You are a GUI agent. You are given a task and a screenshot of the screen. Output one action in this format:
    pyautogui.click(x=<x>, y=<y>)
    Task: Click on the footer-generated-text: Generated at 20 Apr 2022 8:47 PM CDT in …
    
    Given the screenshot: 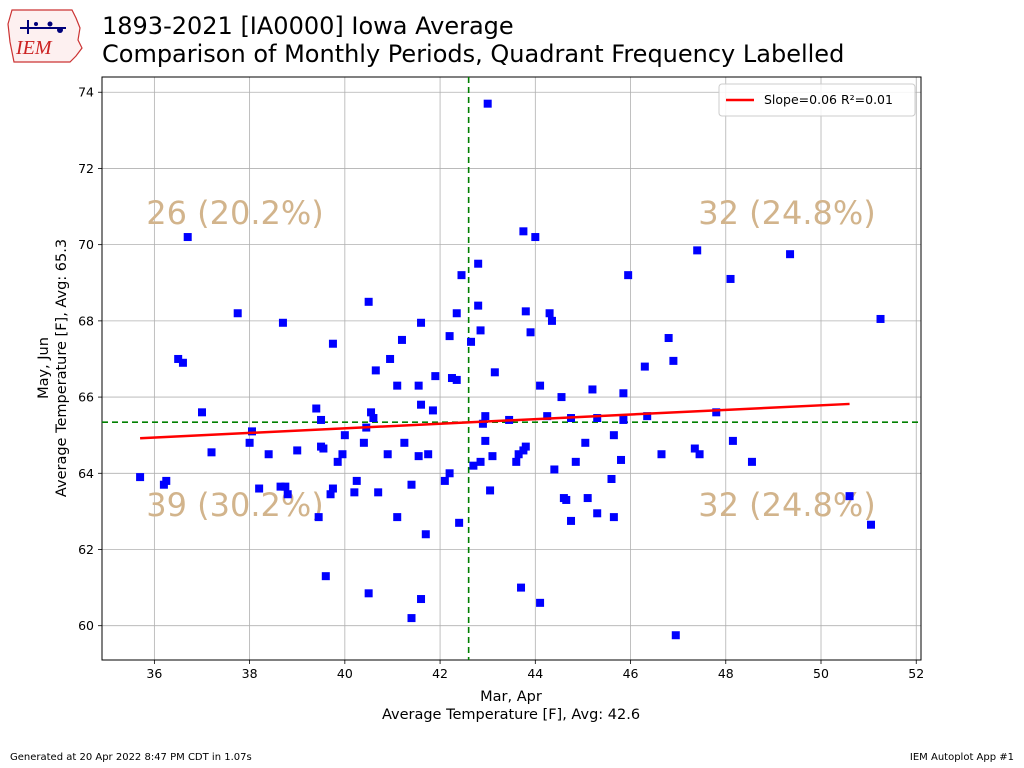 What is the action you would take?
    pyautogui.click(x=131, y=757)
    